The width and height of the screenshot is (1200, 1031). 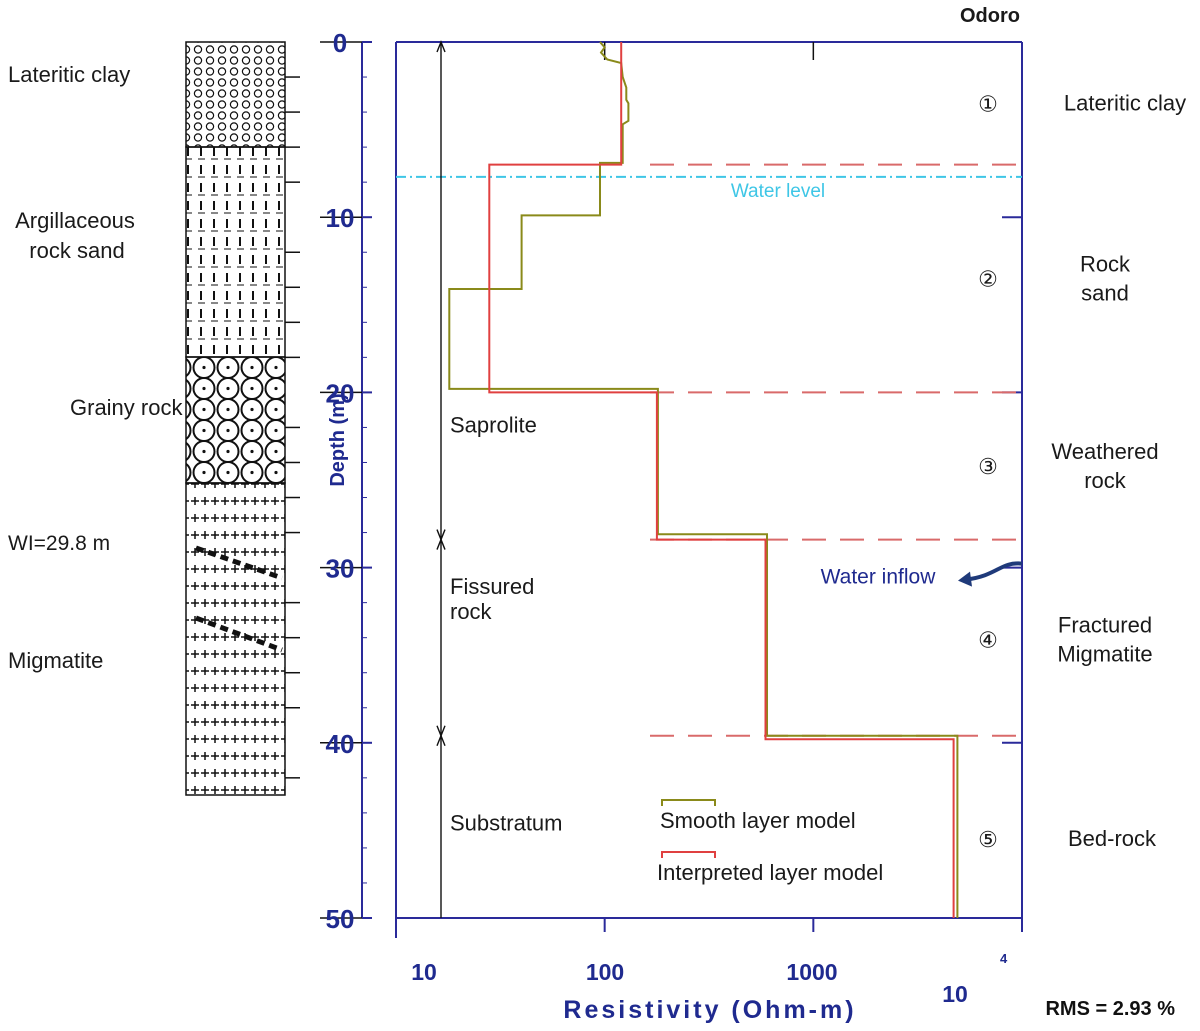 What do you see at coordinates (340, 744) in the screenshot?
I see `y-tick-label: 40` at bounding box center [340, 744].